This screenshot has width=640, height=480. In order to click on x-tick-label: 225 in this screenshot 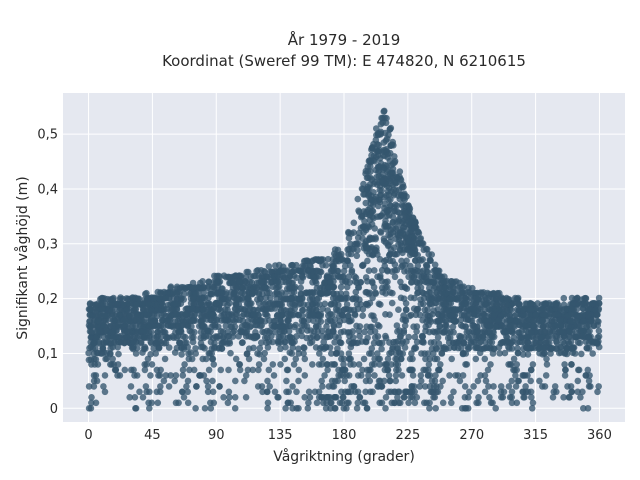, I will do `click(407, 435)`.